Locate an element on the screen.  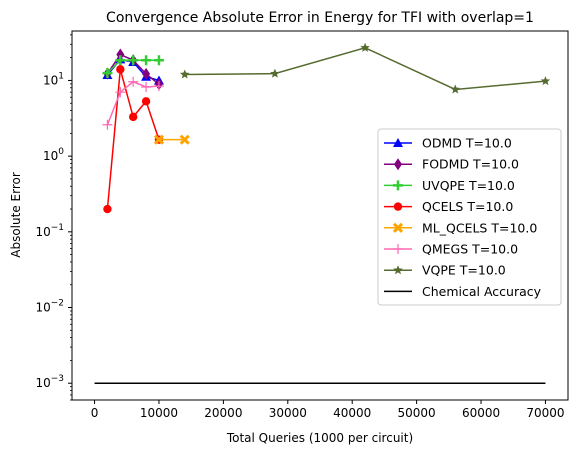
legend-label: Chemical Accuracy is located at coordinates (482, 291).